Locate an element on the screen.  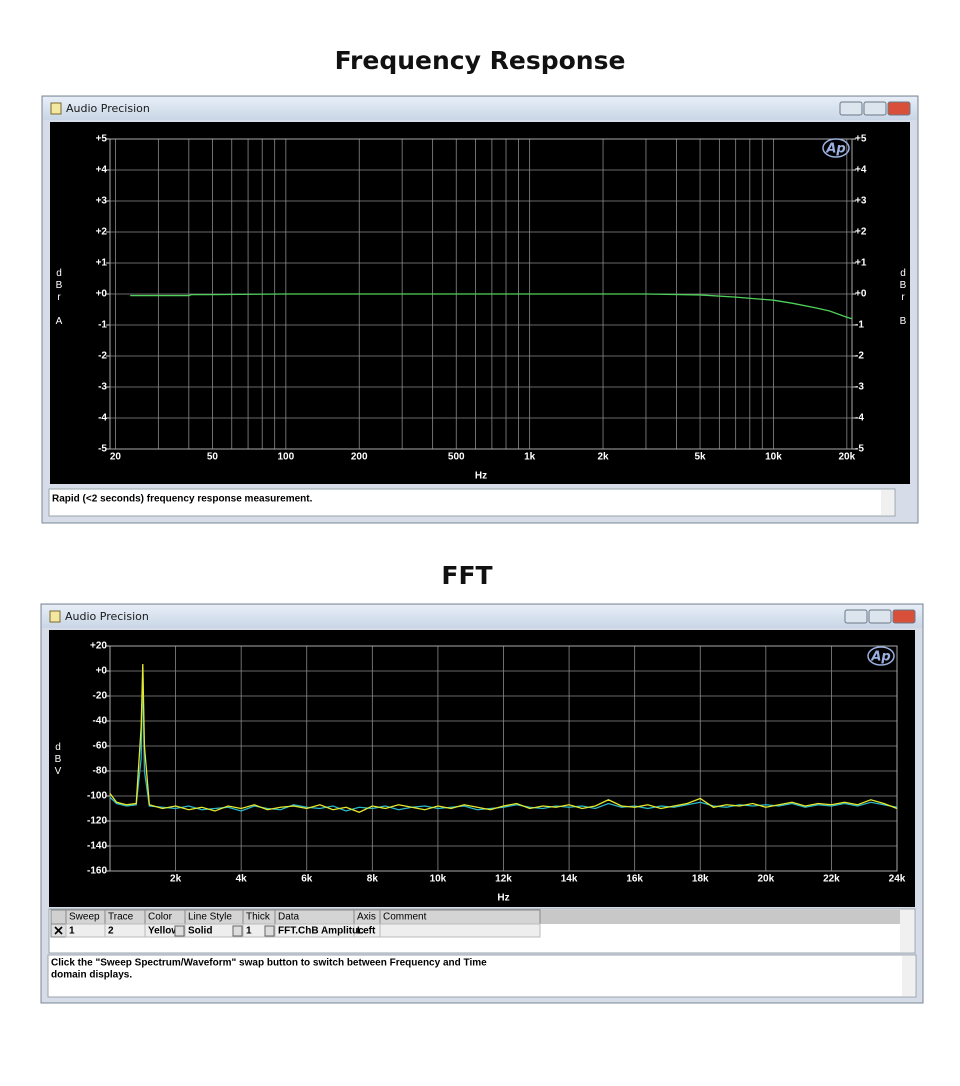
y2-tick-label: -3 is located at coordinates (859, 387).